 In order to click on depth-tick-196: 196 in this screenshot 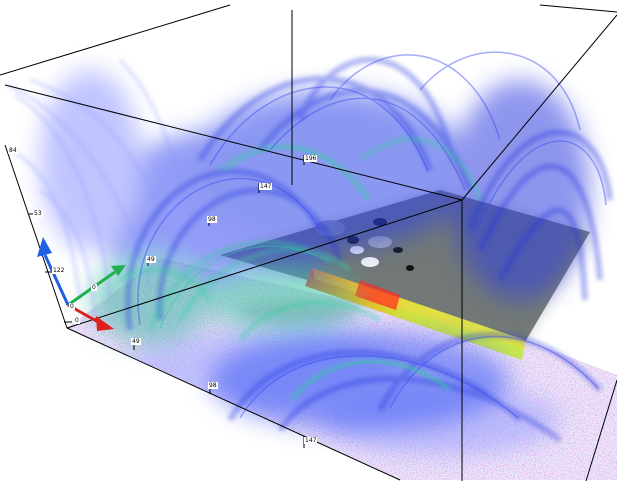, I will do `click(311, 158)`.